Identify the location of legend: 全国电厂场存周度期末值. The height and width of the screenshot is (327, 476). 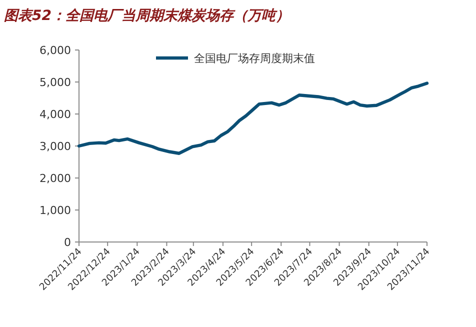
(235, 58).